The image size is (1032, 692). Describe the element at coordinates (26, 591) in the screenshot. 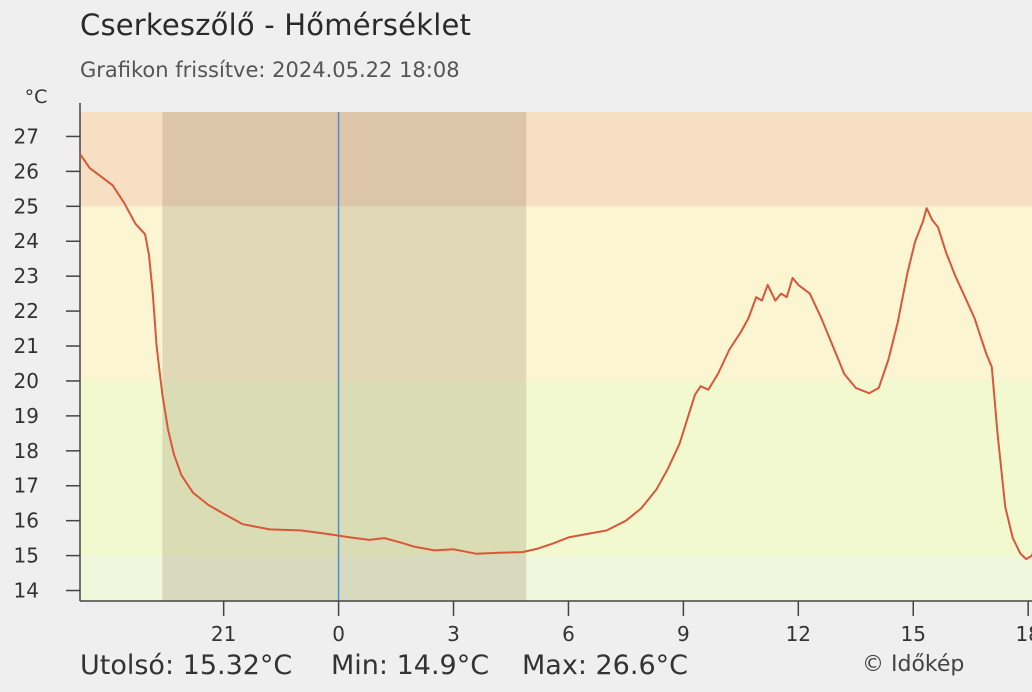

I see `y-tick-label-14: 14` at that location.